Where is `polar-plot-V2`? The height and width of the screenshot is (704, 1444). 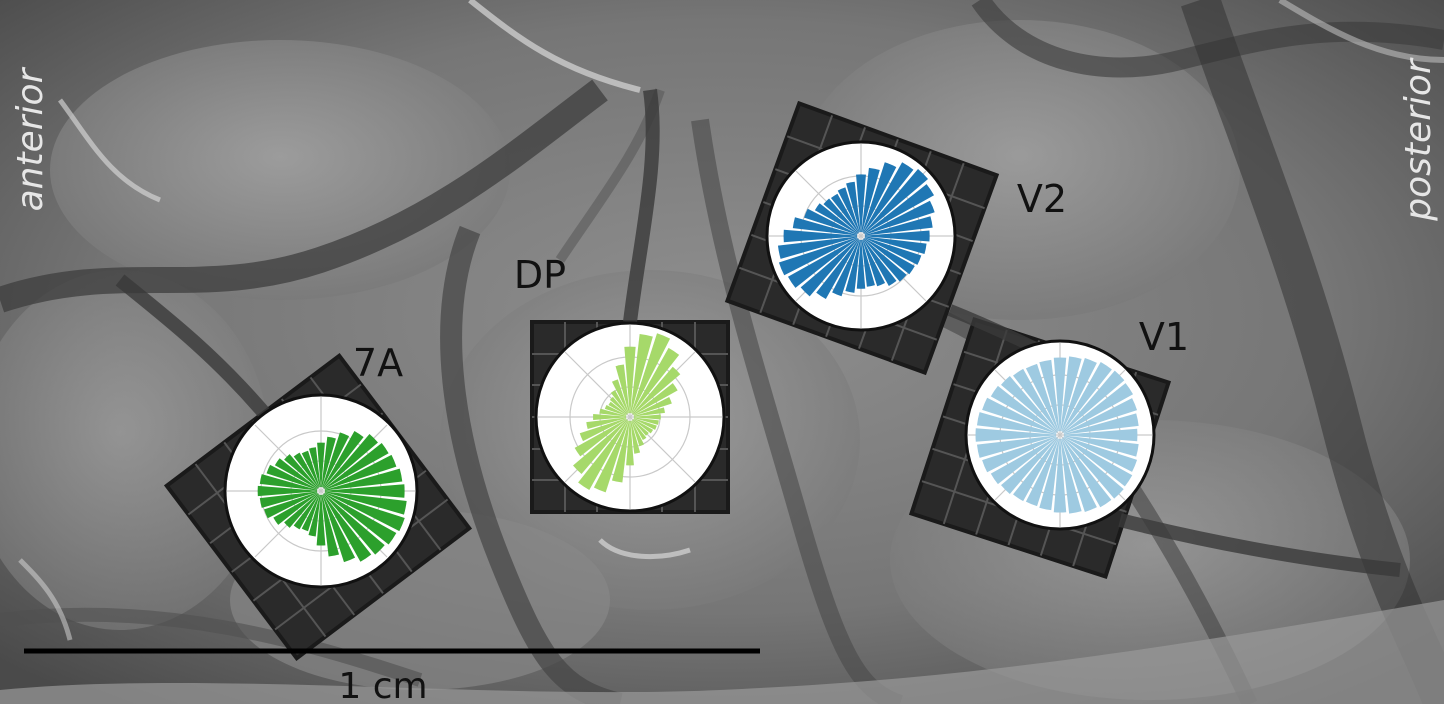 polar-plot-V2 is located at coordinates (861, 236).